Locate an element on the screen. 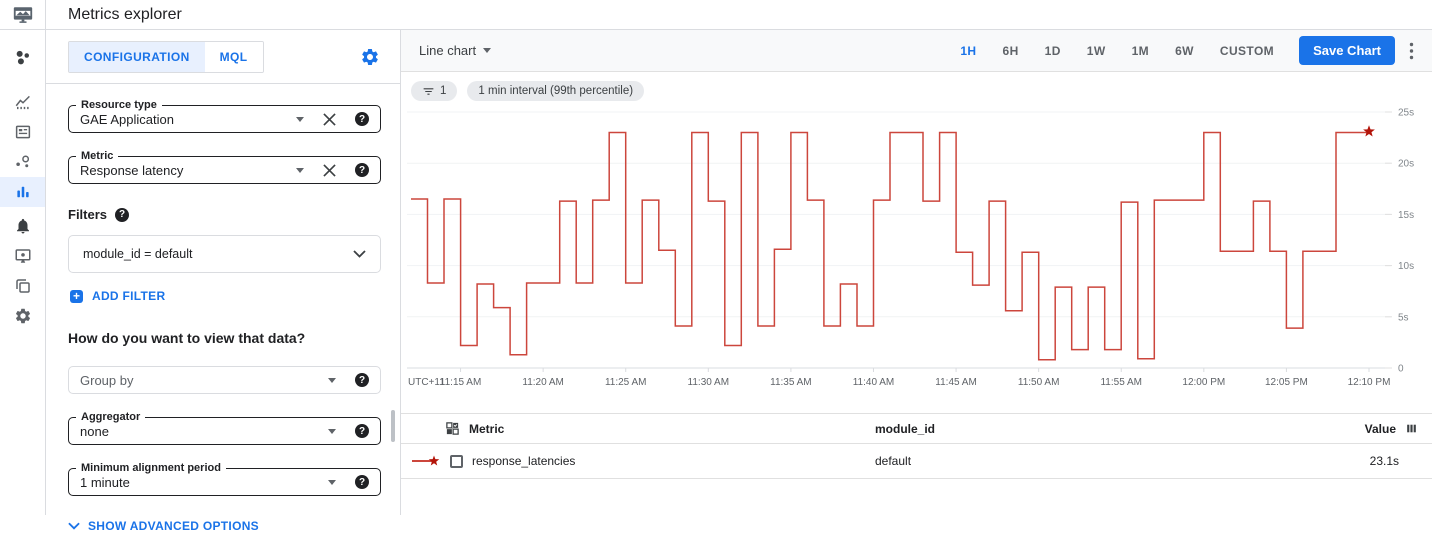 The width and height of the screenshot is (1432, 533). add-filter-label: ADD FILTER is located at coordinates (129, 296).